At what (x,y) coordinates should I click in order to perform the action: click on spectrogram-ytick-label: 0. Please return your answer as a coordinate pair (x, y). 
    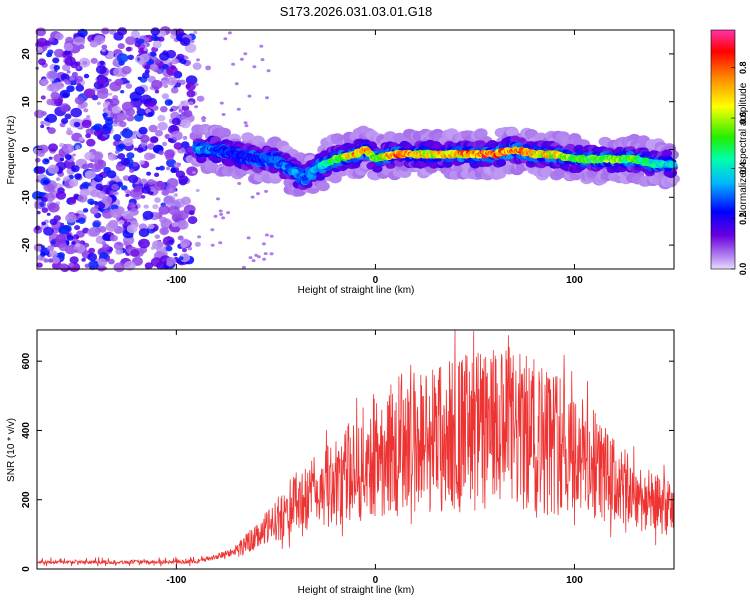
    Looking at the image, I should click on (26, 149).